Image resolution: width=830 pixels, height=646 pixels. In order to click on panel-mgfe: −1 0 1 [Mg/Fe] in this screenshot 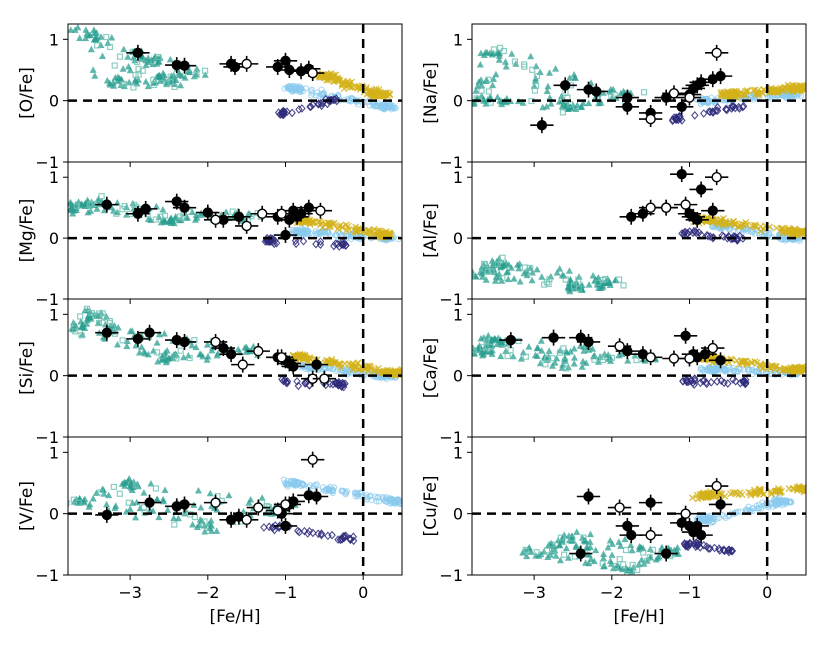, I will do `click(210, 235)`.